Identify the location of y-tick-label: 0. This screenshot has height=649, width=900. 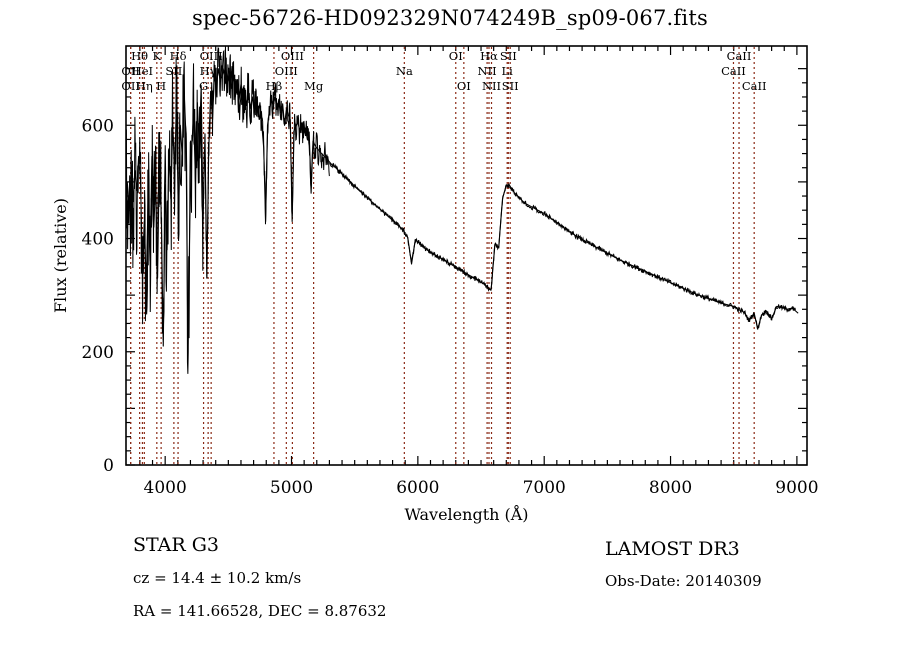
(108, 466).